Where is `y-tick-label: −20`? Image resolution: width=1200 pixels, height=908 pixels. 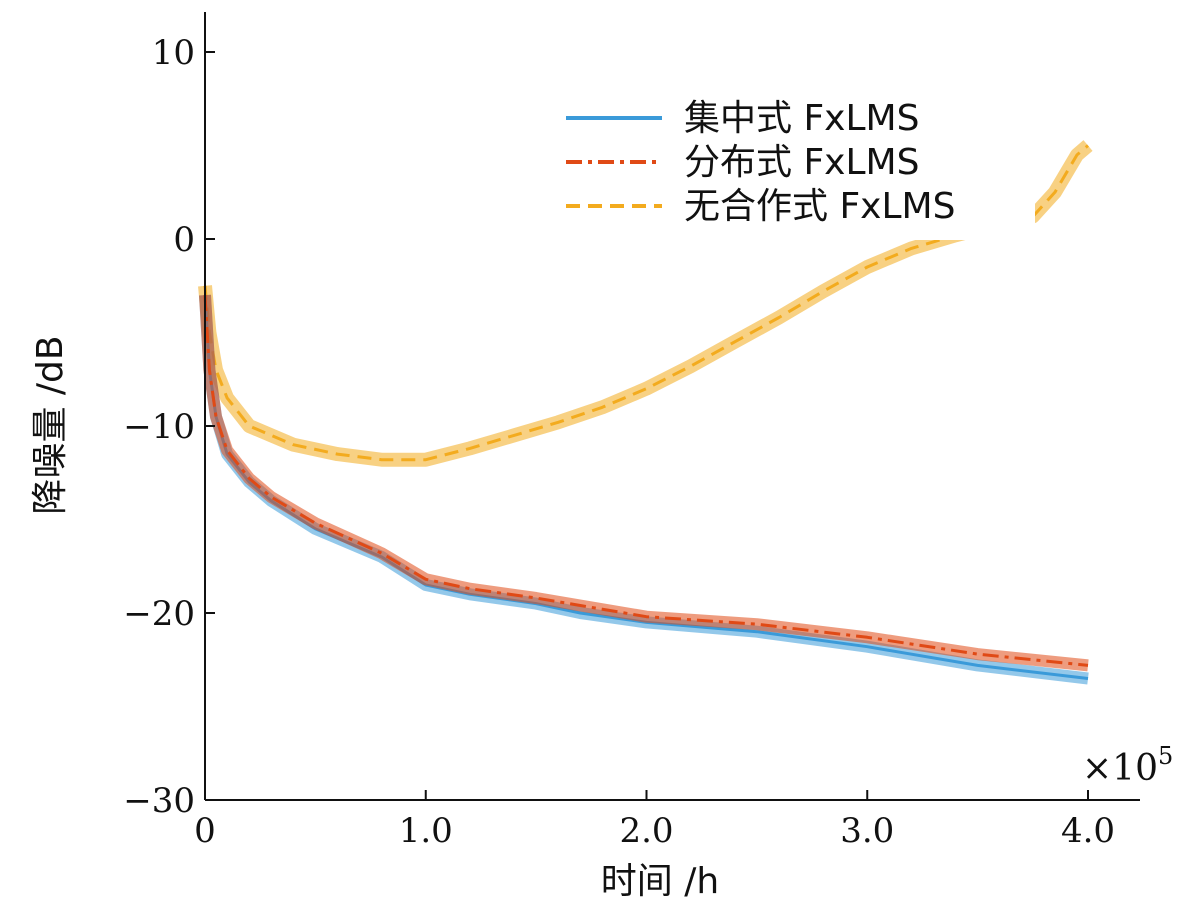
y-tick-label: −20 is located at coordinates (159, 614).